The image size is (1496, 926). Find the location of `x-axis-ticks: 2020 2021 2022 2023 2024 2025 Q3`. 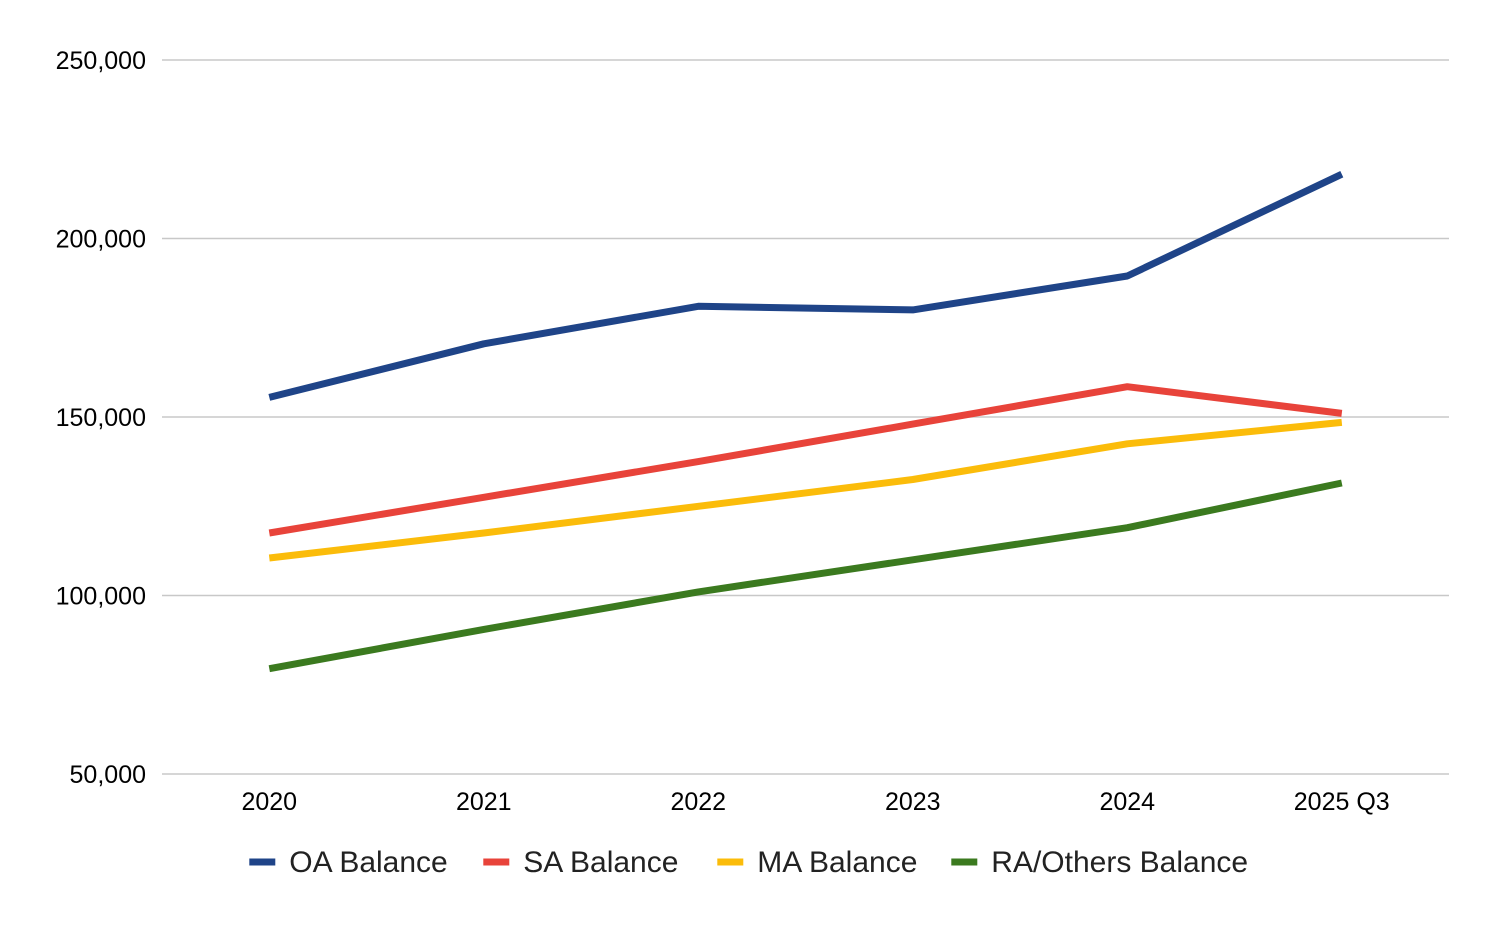

x-axis-ticks: 2020 2021 2022 2023 2024 2025 Q3 is located at coordinates (815, 802).